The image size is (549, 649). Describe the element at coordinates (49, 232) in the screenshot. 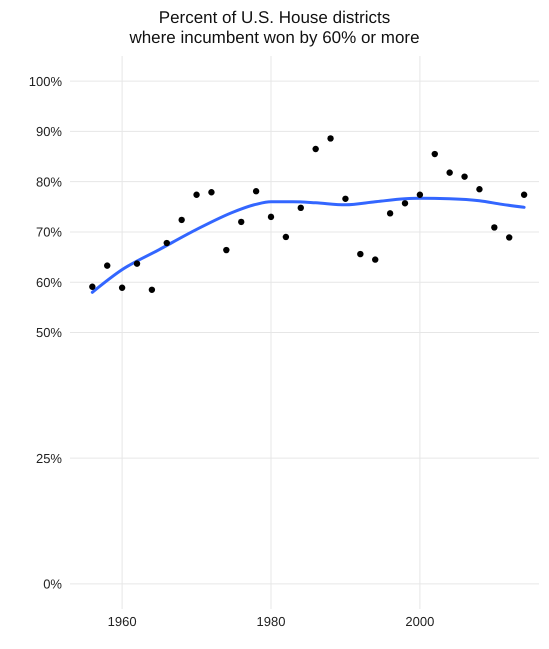

I see `y-tick-label: 70%` at that location.